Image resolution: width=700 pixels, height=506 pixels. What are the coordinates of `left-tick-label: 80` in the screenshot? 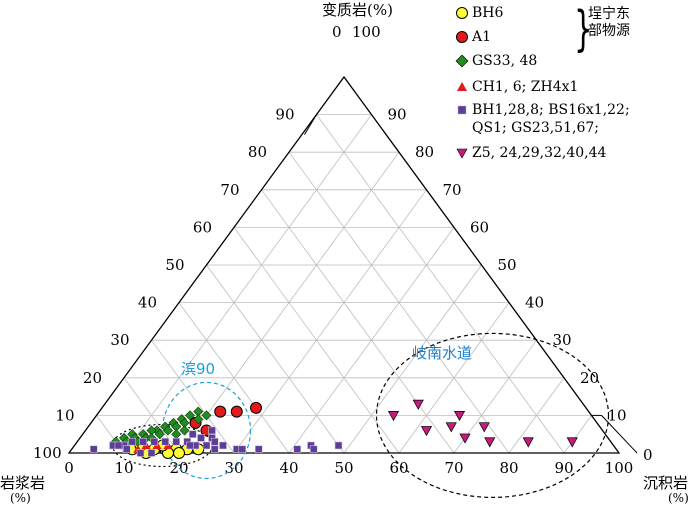 It's located at (257, 152).